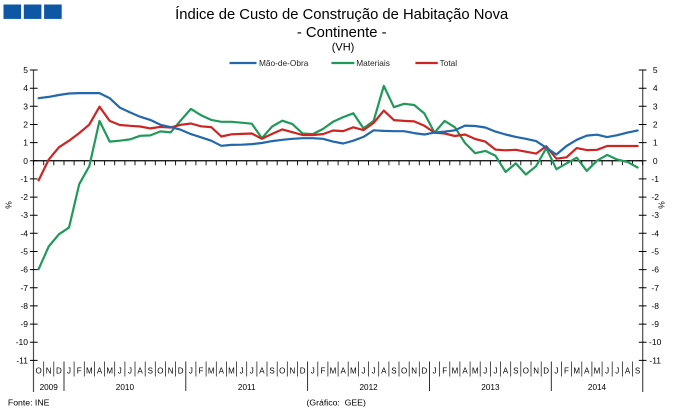  Describe the element at coordinates (373, 63) in the screenshot. I see `svg-text: Materiais` at that location.